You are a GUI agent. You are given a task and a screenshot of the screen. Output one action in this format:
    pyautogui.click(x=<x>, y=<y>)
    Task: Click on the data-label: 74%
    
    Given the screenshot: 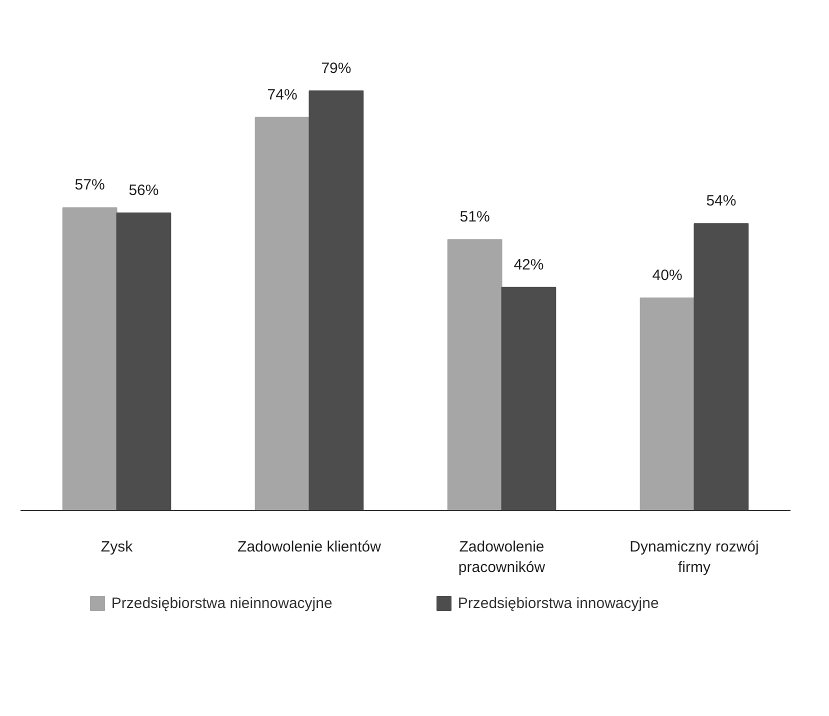 What is the action you would take?
    pyautogui.click(x=282, y=95)
    